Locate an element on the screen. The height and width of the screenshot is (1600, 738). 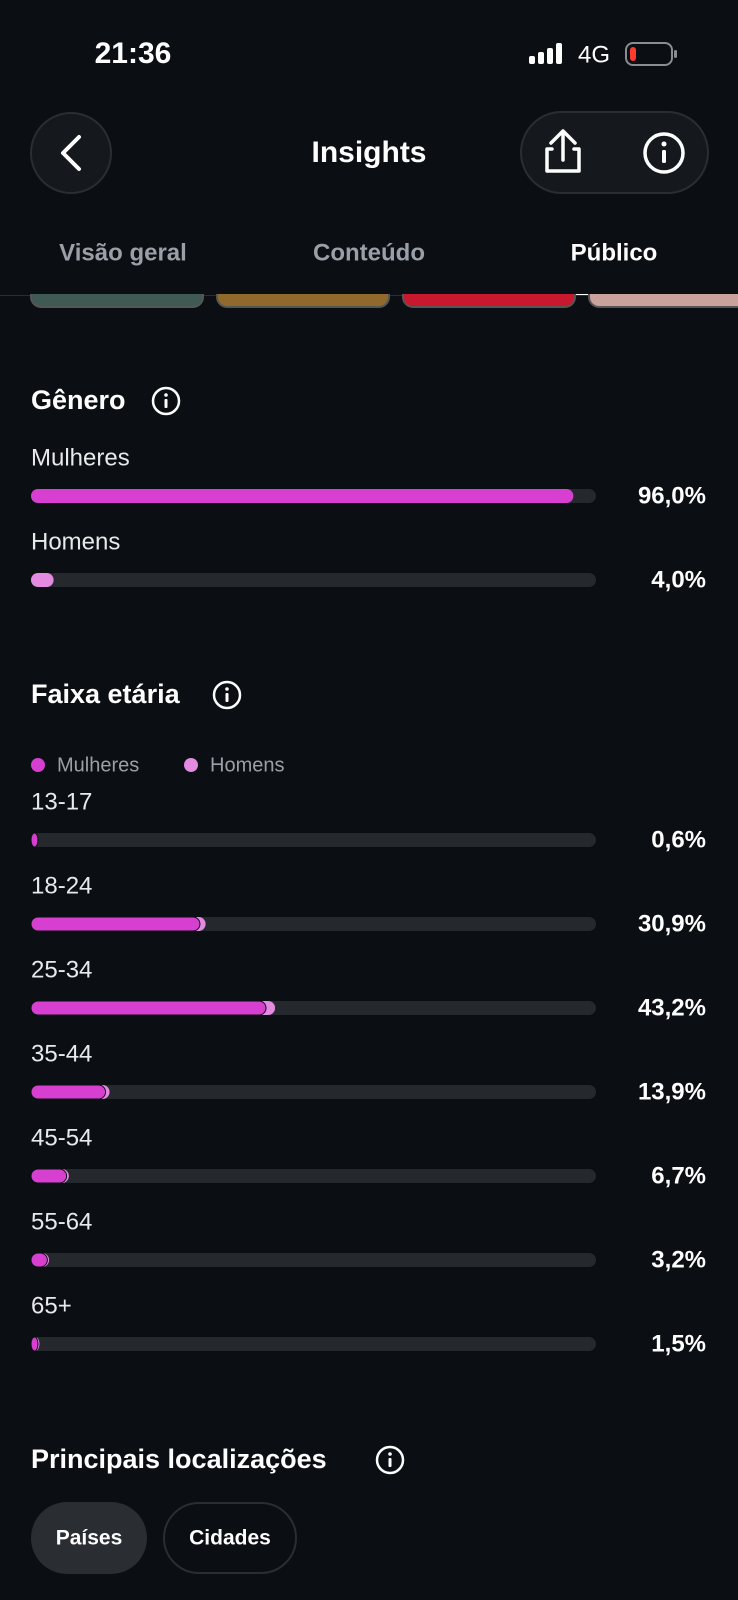
row-label: 13-17 is located at coordinates (61, 801).